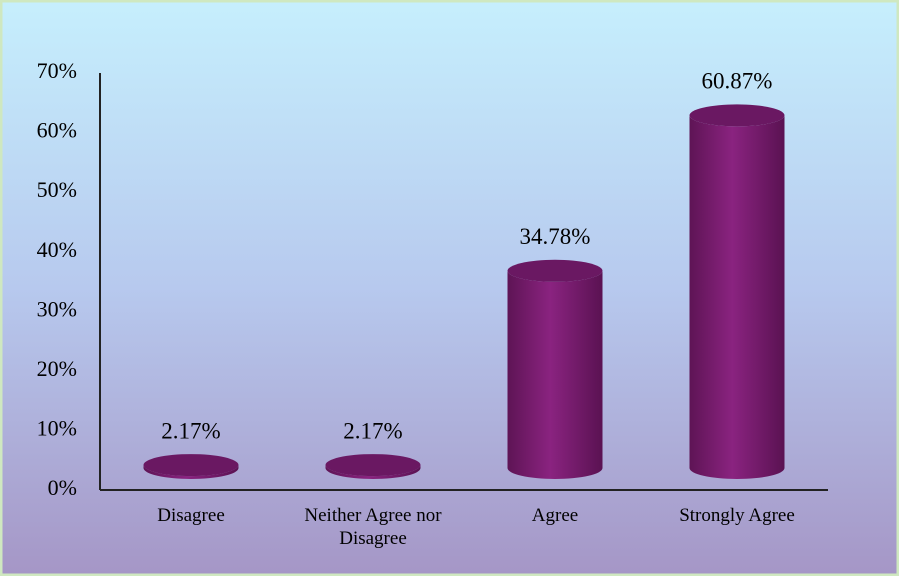 The image size is (899, 576). I want to click on y-tick-label: 50%, so click(57, 189).